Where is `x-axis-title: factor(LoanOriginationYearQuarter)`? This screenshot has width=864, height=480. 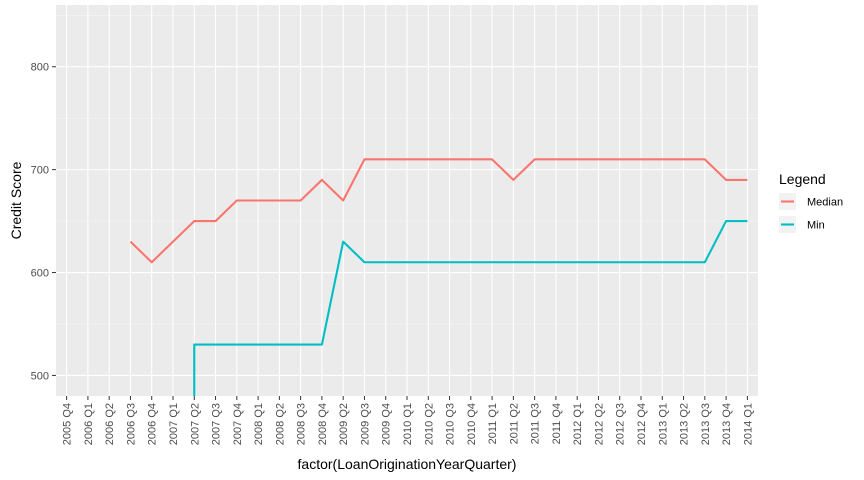
x-axis-title: factor(LoanOriginationYearQuarter) is located at coordinates (407, 464).